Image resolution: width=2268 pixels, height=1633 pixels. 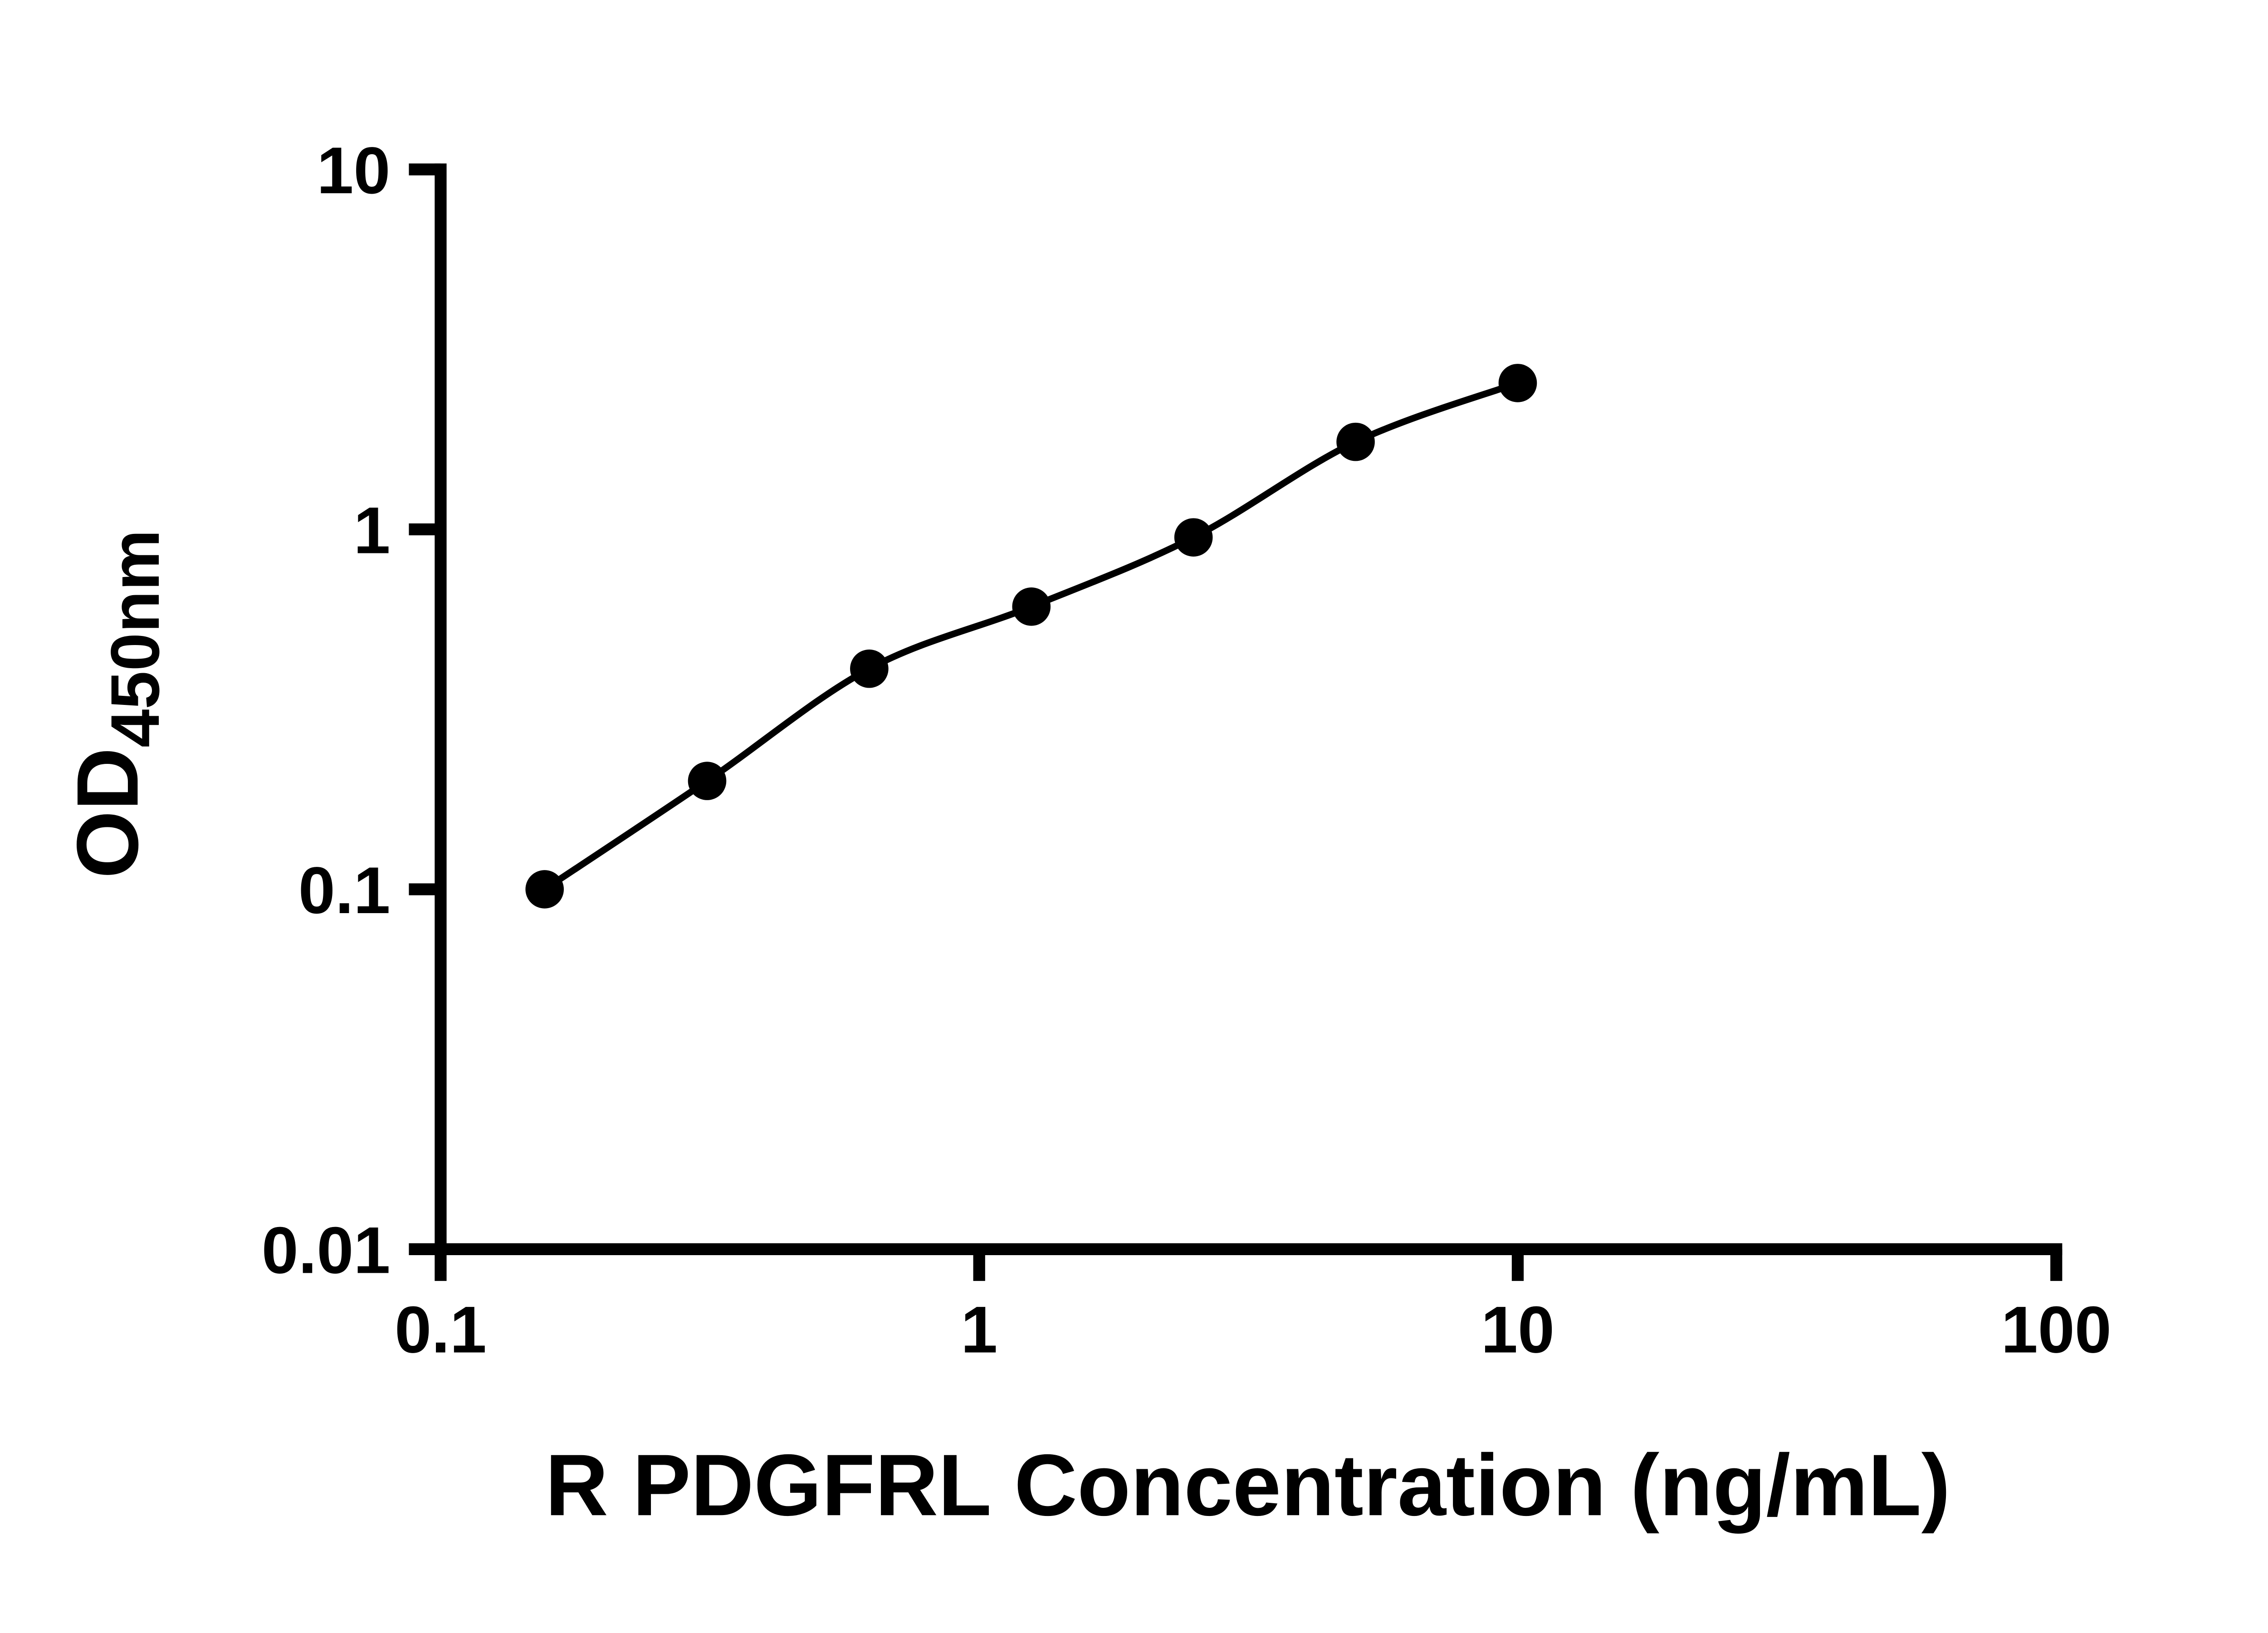 I want to click on data-series, so click(x=1031, y=636).